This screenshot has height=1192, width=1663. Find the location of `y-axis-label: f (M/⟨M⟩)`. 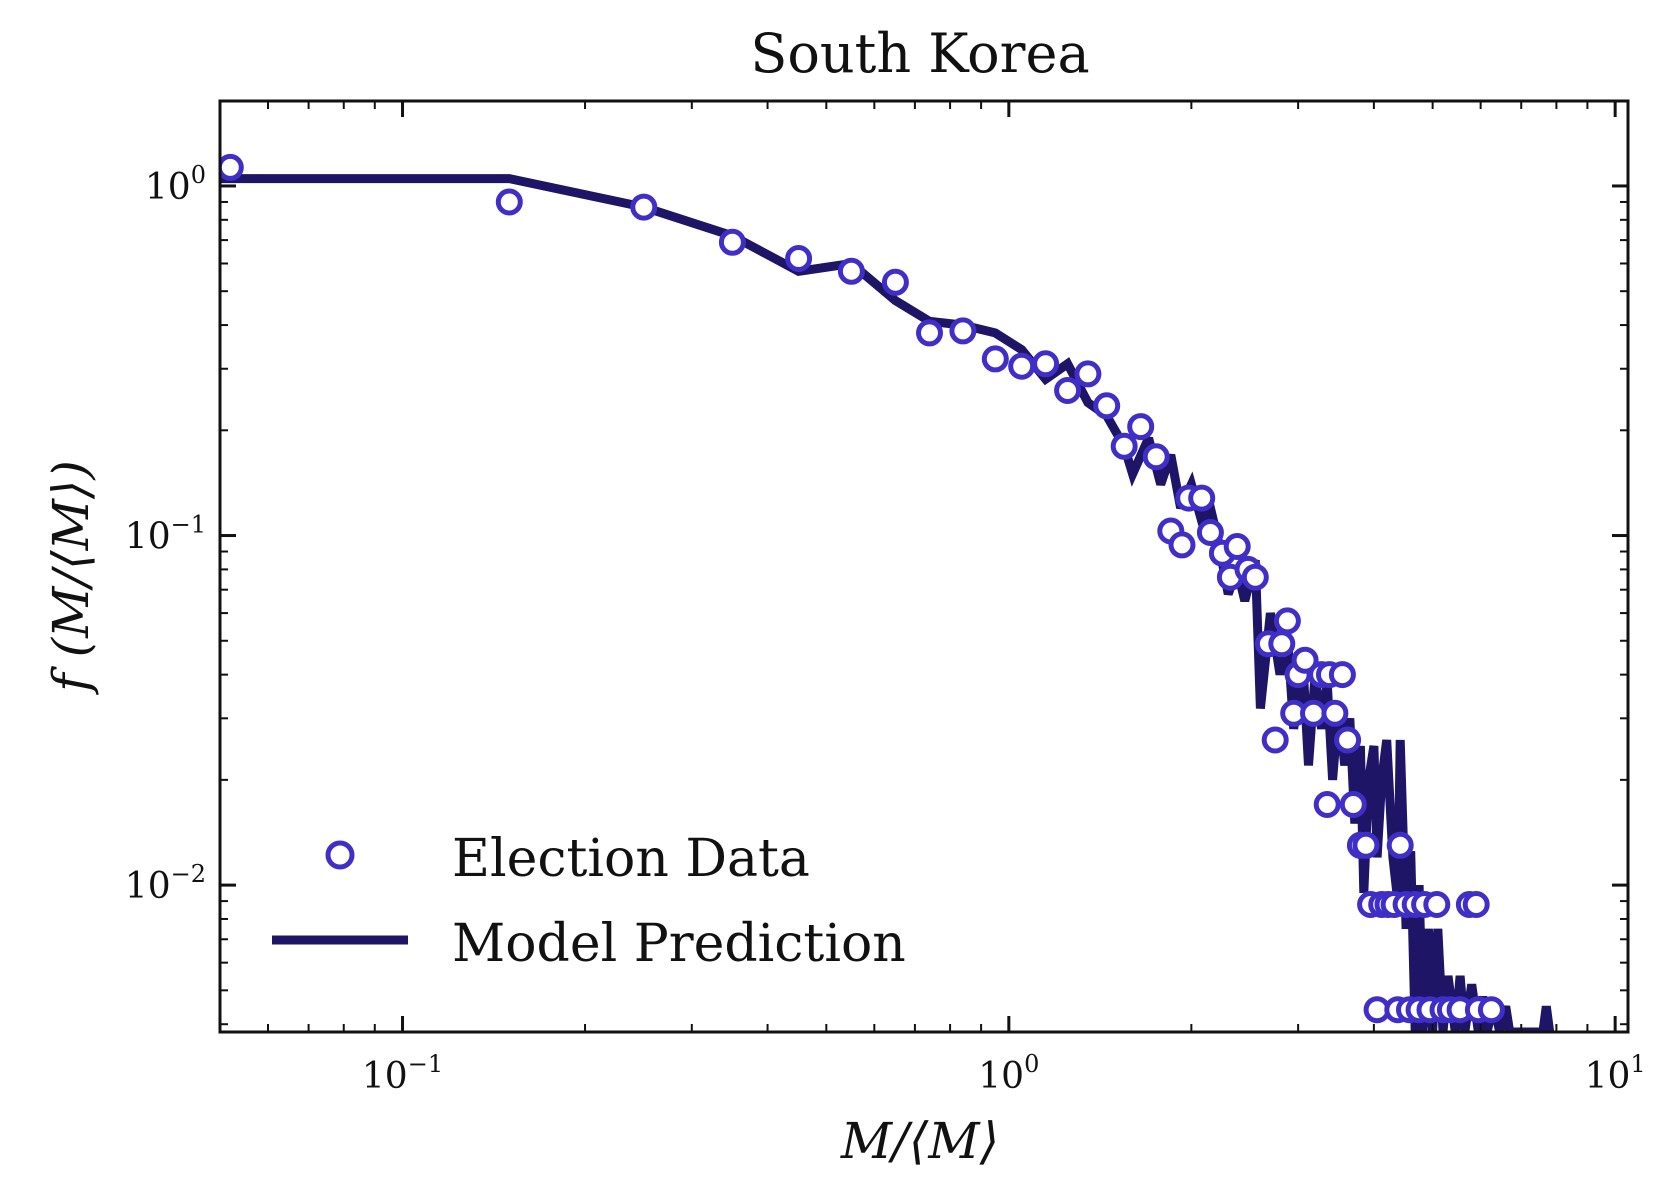

y-axis-label: f (M/⟨M⟩) is located at coordinates (71, 578).